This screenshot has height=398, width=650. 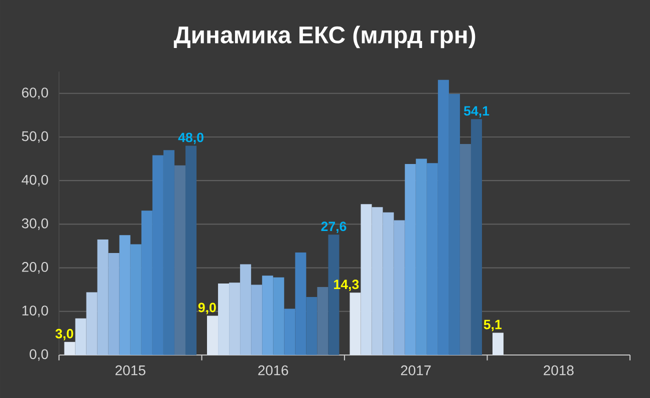 What do you see at coordinates (559, 370) in the screenshot?
I see `x-tick-label: 2018` at bounding box center [559, 370].